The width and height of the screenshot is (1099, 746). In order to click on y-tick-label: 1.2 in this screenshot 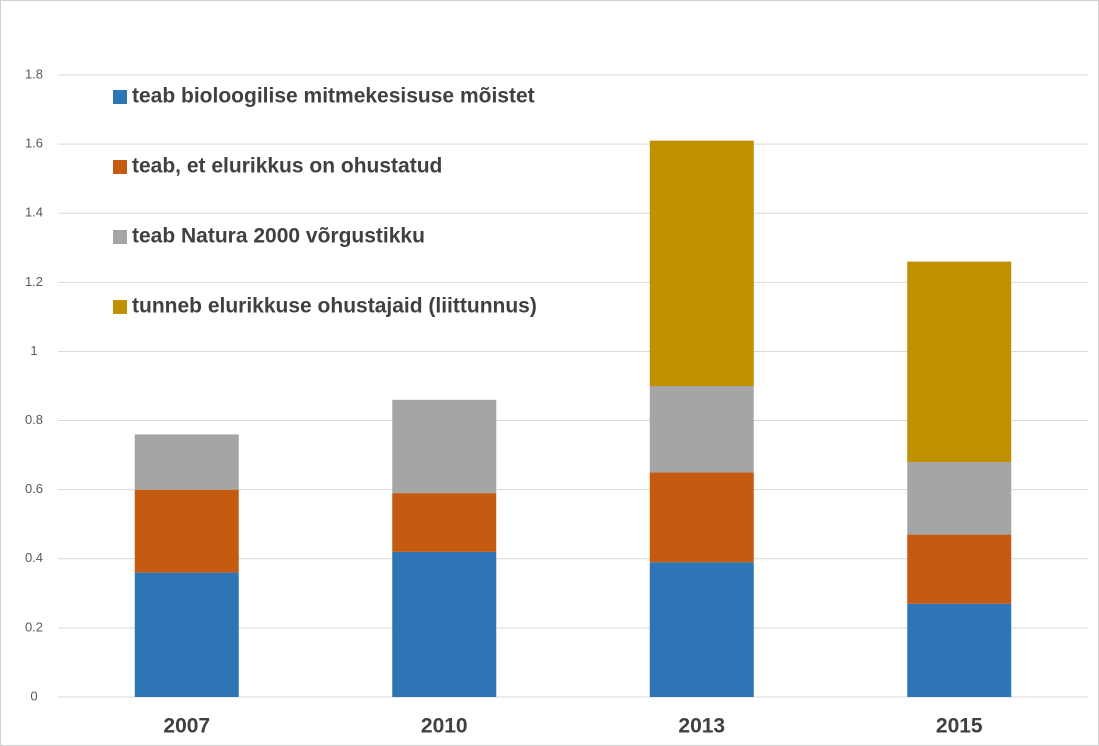, I will do `click(34, 281)`.